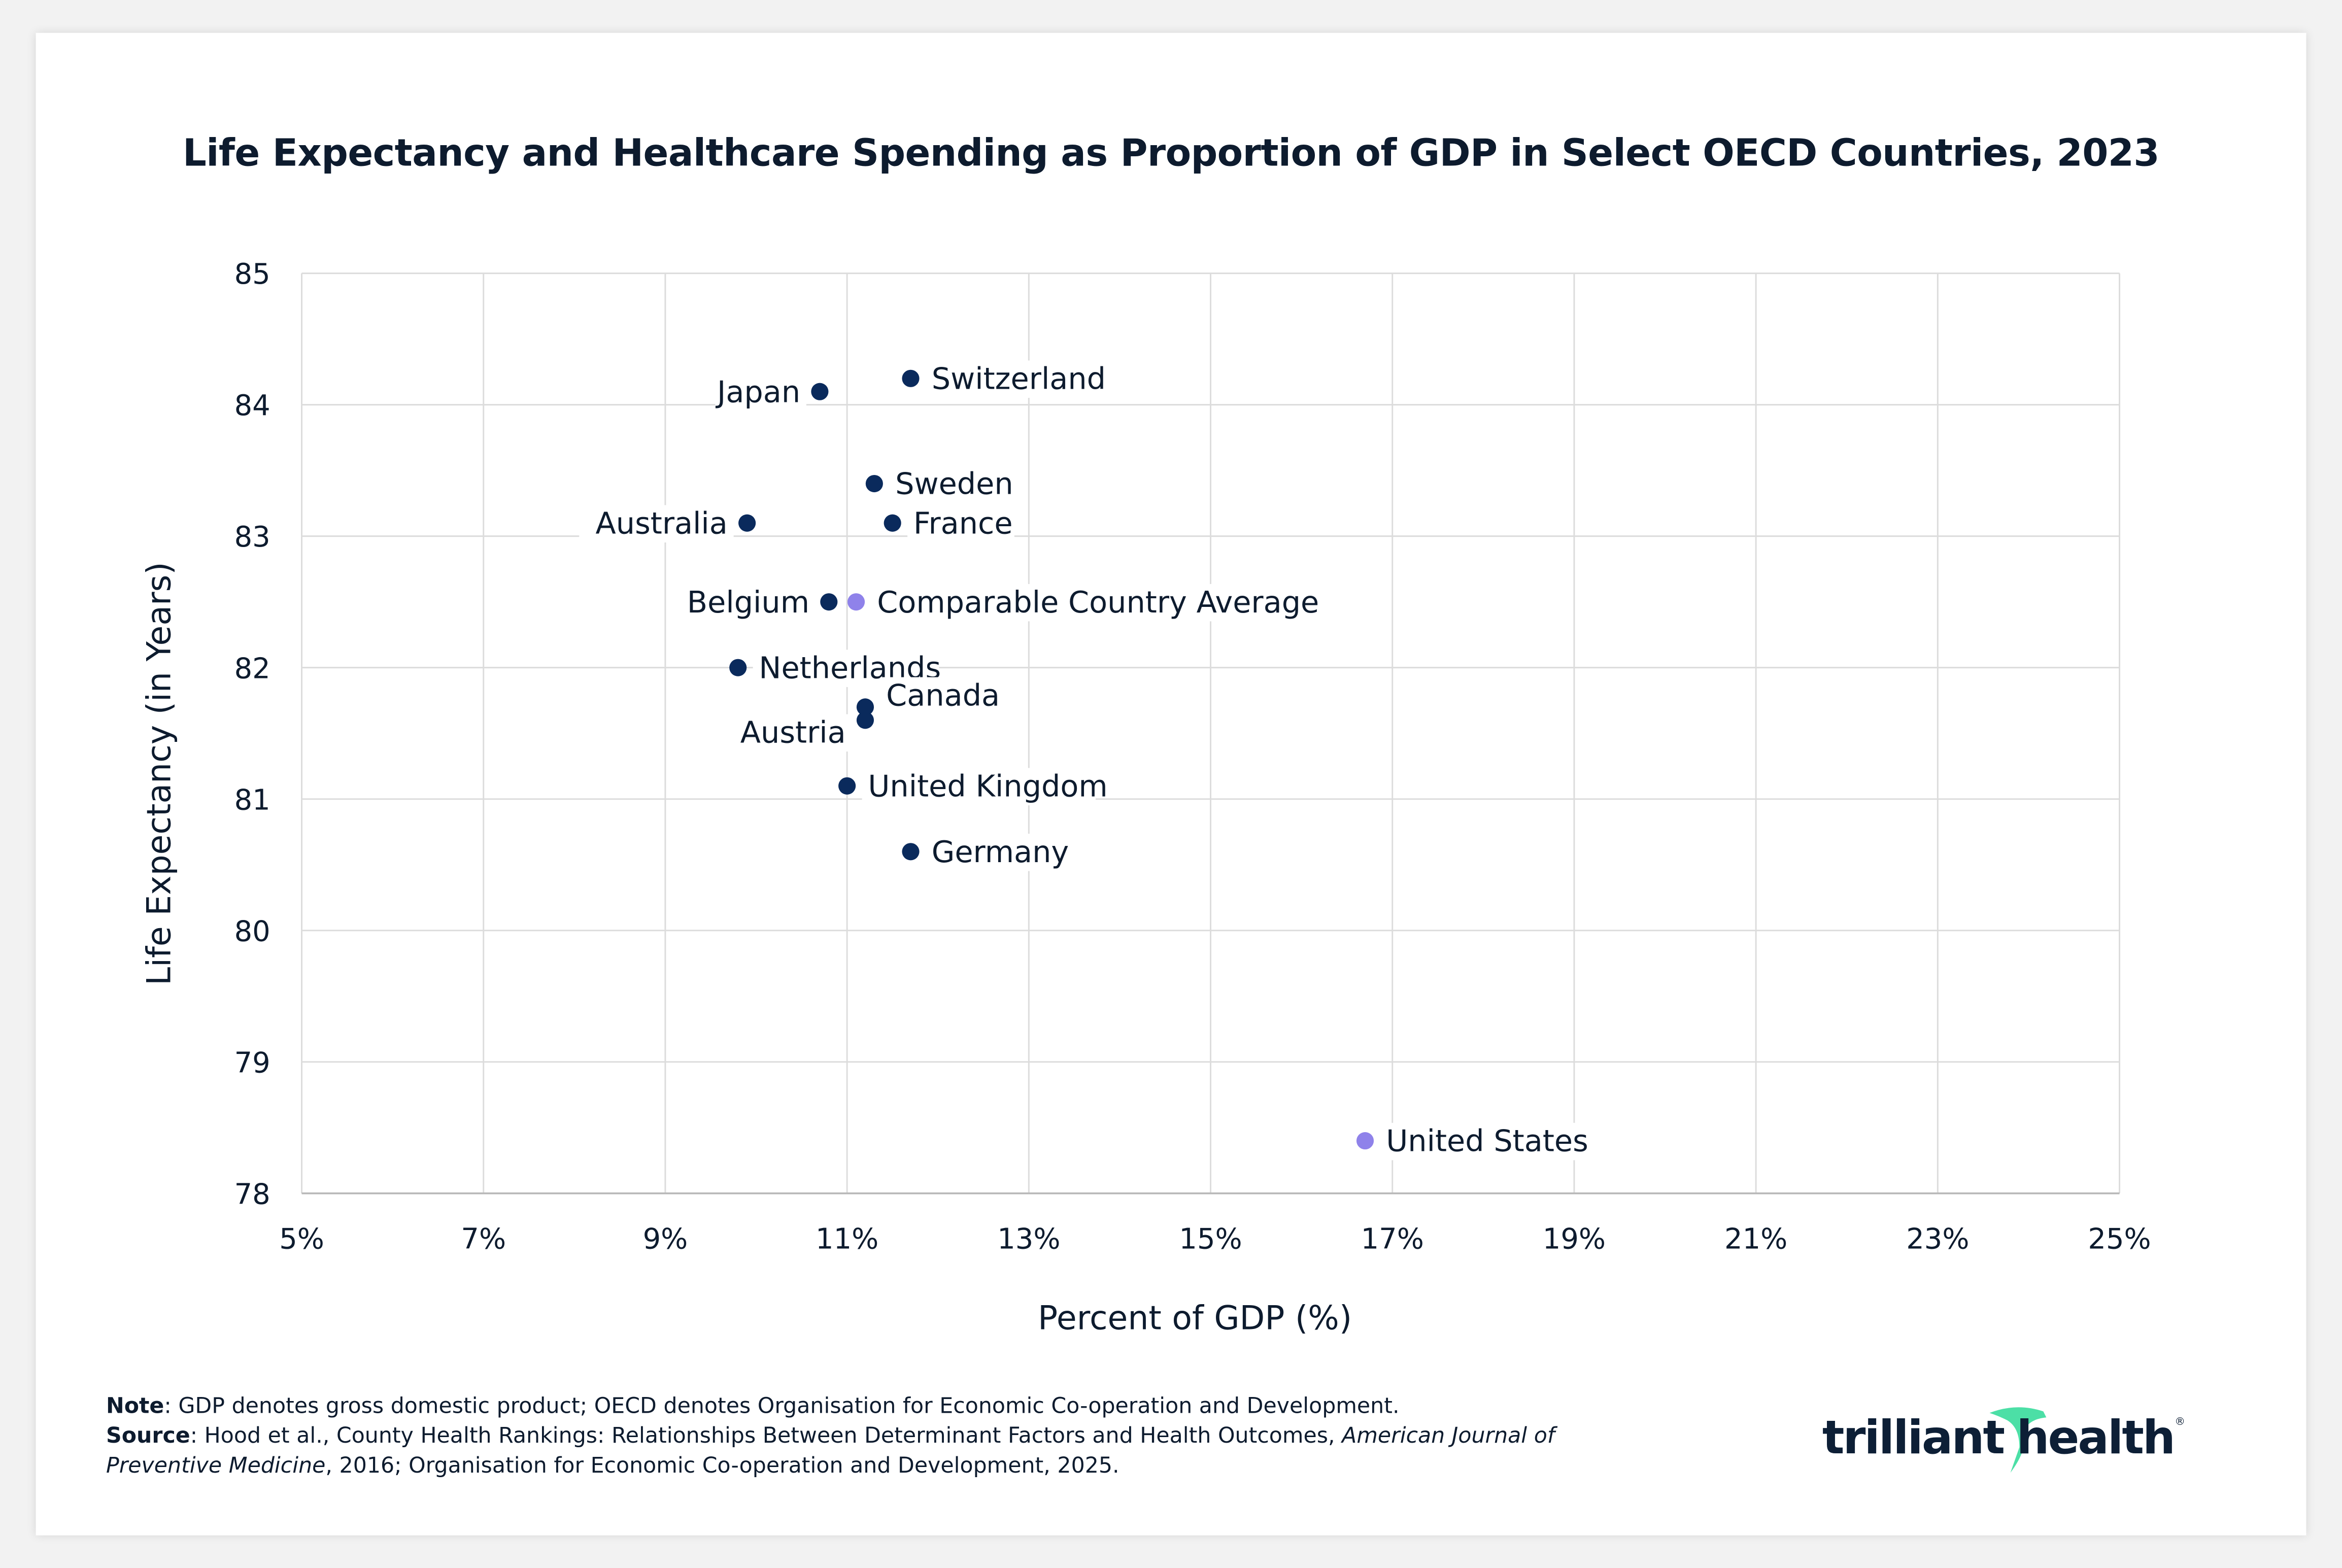 The height and width of the screenshot is (1568, 2342). Describe the element at coordinates (1574, 1239) in the screenshot. I see `x-tick-label: 19%` at that location.